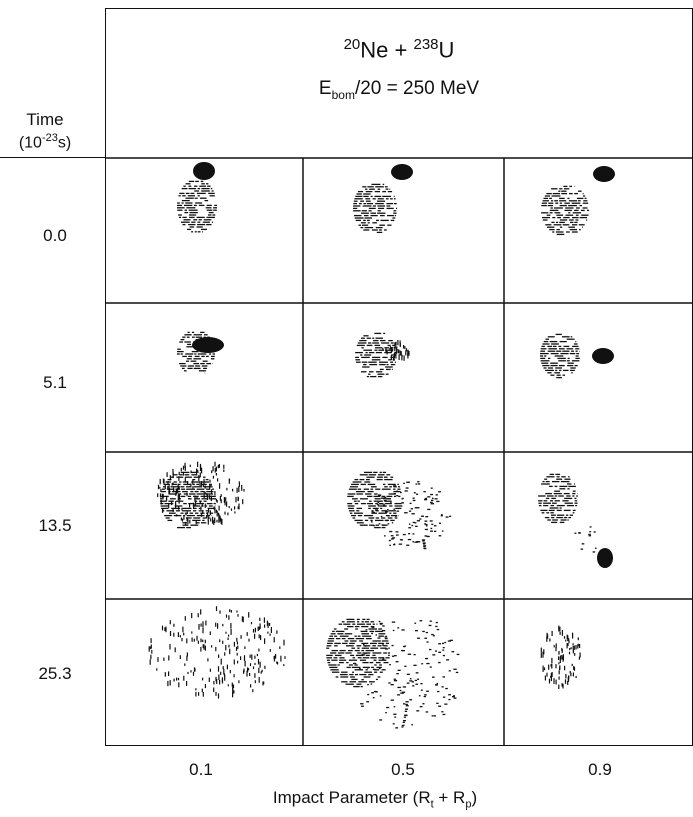  I want to click on time-value-1: 5.1, so click(55, 382).